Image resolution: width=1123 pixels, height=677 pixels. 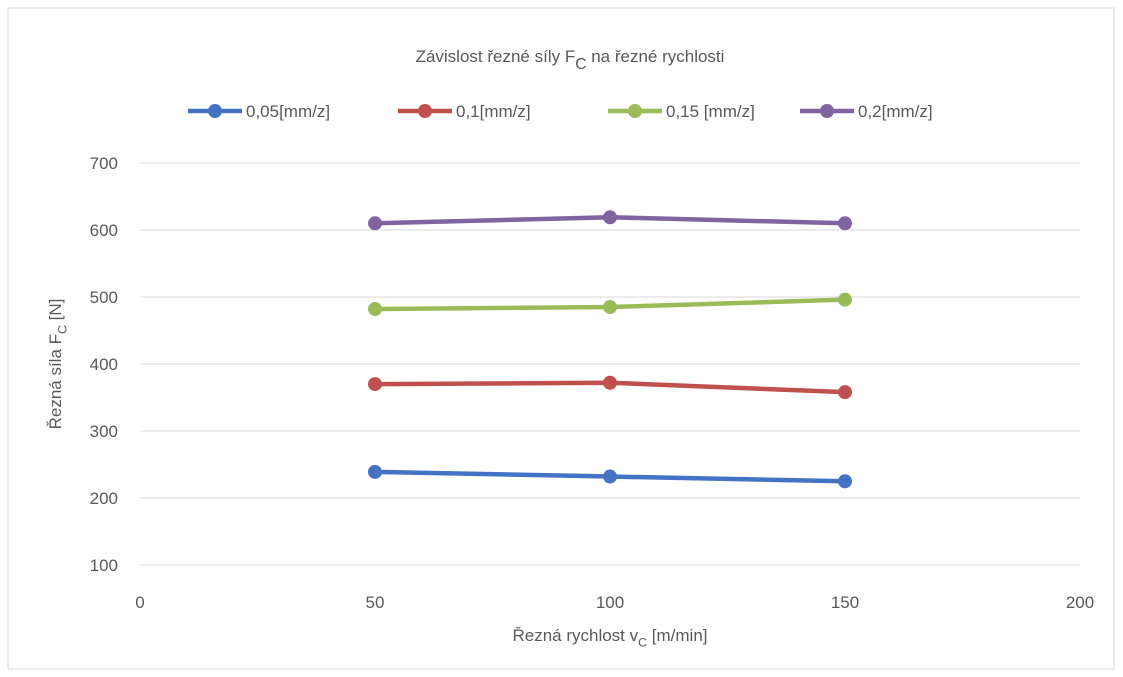 What do you see at coordinates (677, 635) in the screenshot?
I see `x-axis-title-part: [m/min]` at bounding box center [677, 635].